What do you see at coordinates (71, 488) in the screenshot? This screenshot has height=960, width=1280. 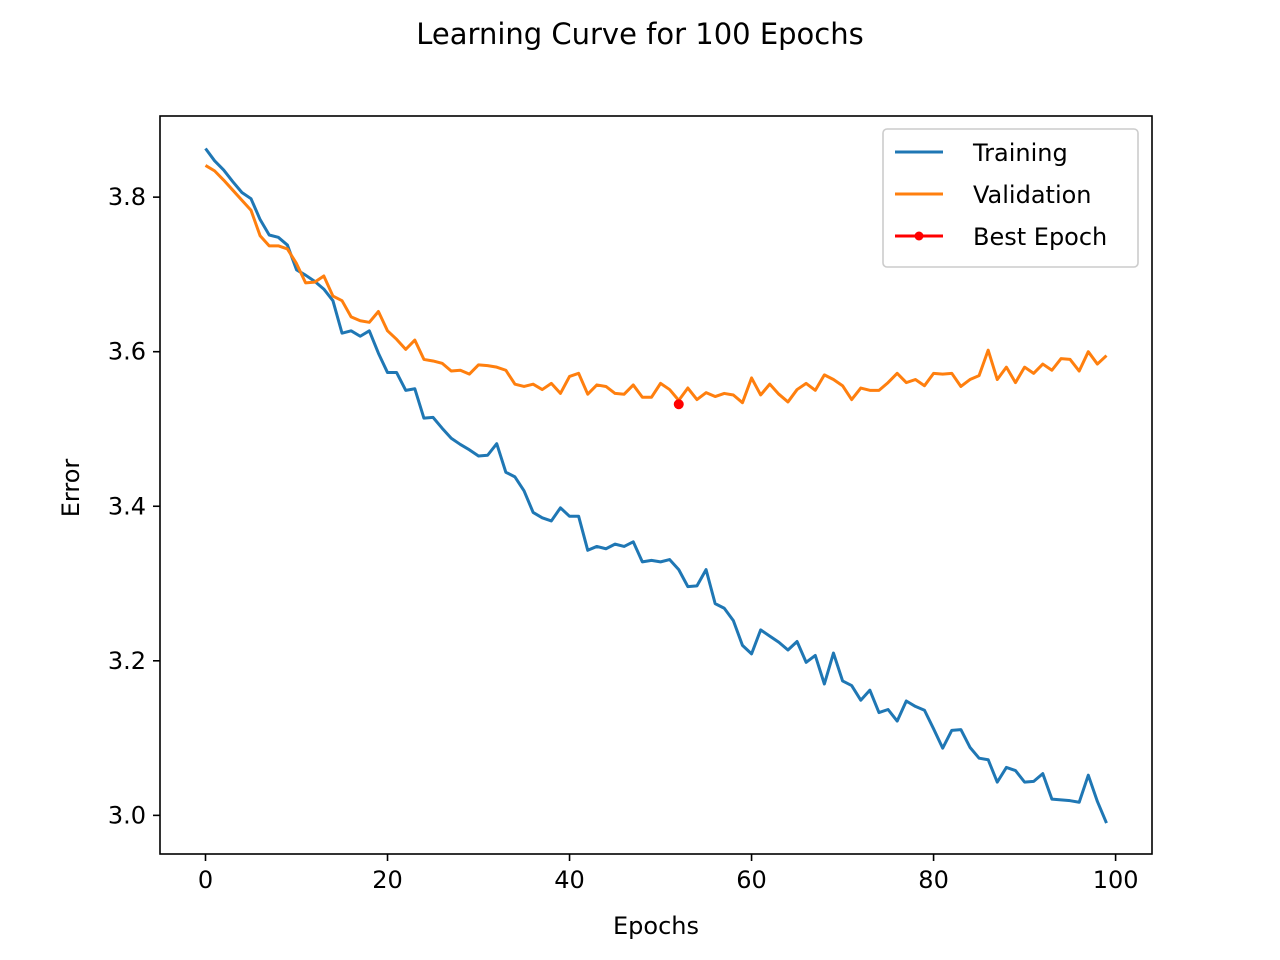 I see `y-axis-label: Error` at bounding box center [71, 488].